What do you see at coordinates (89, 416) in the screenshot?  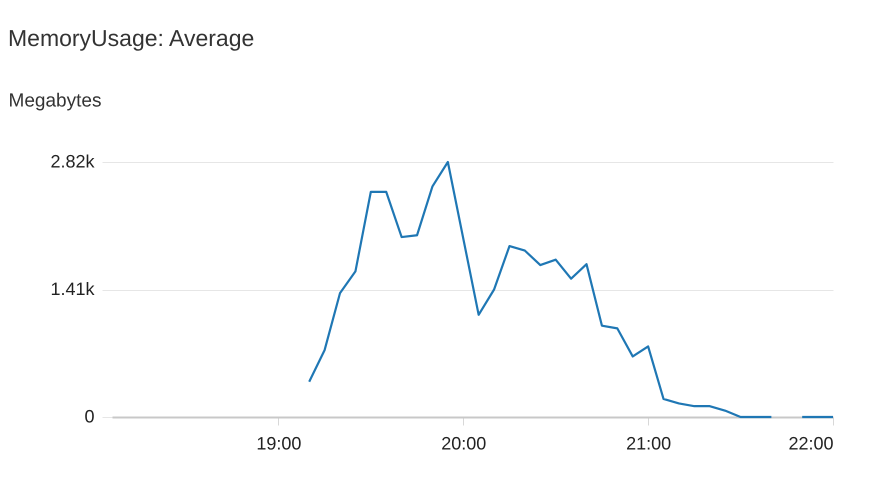 I see `y-tick-label: 0` at bounding box center [89, 416].